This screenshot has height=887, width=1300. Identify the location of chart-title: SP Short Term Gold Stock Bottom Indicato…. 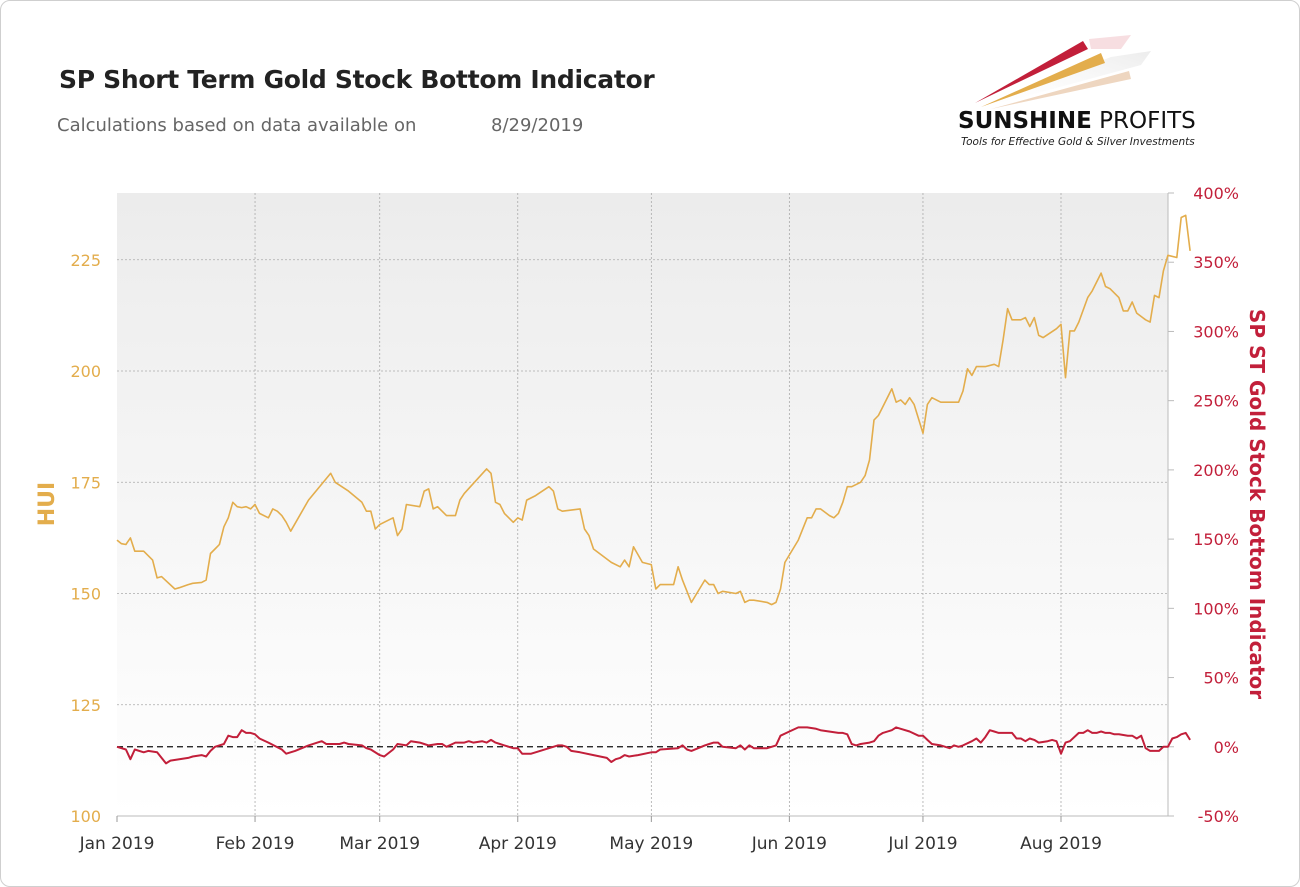
(357, 79).